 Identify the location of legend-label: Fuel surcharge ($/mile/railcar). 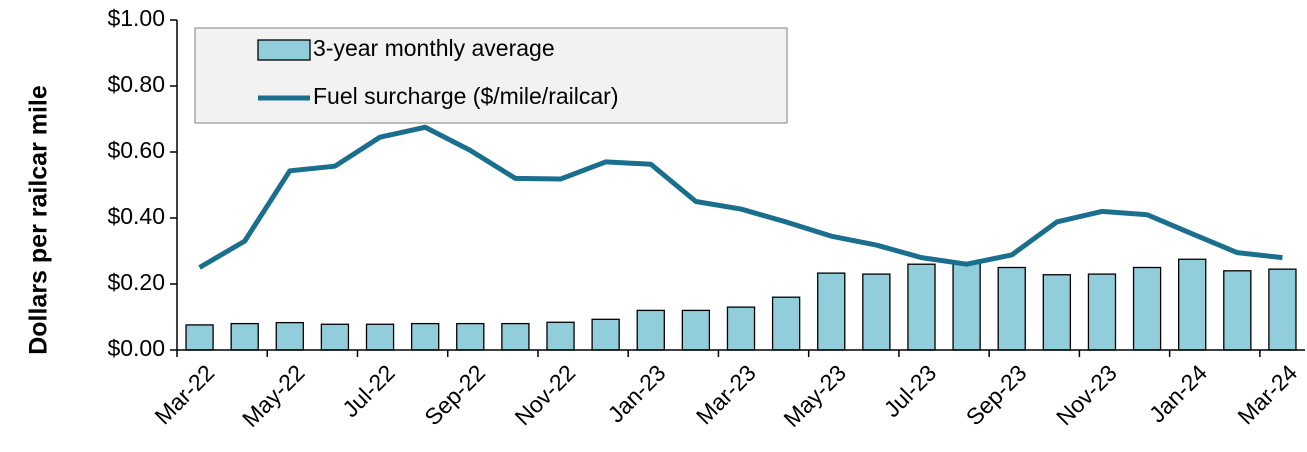
(465, 96).